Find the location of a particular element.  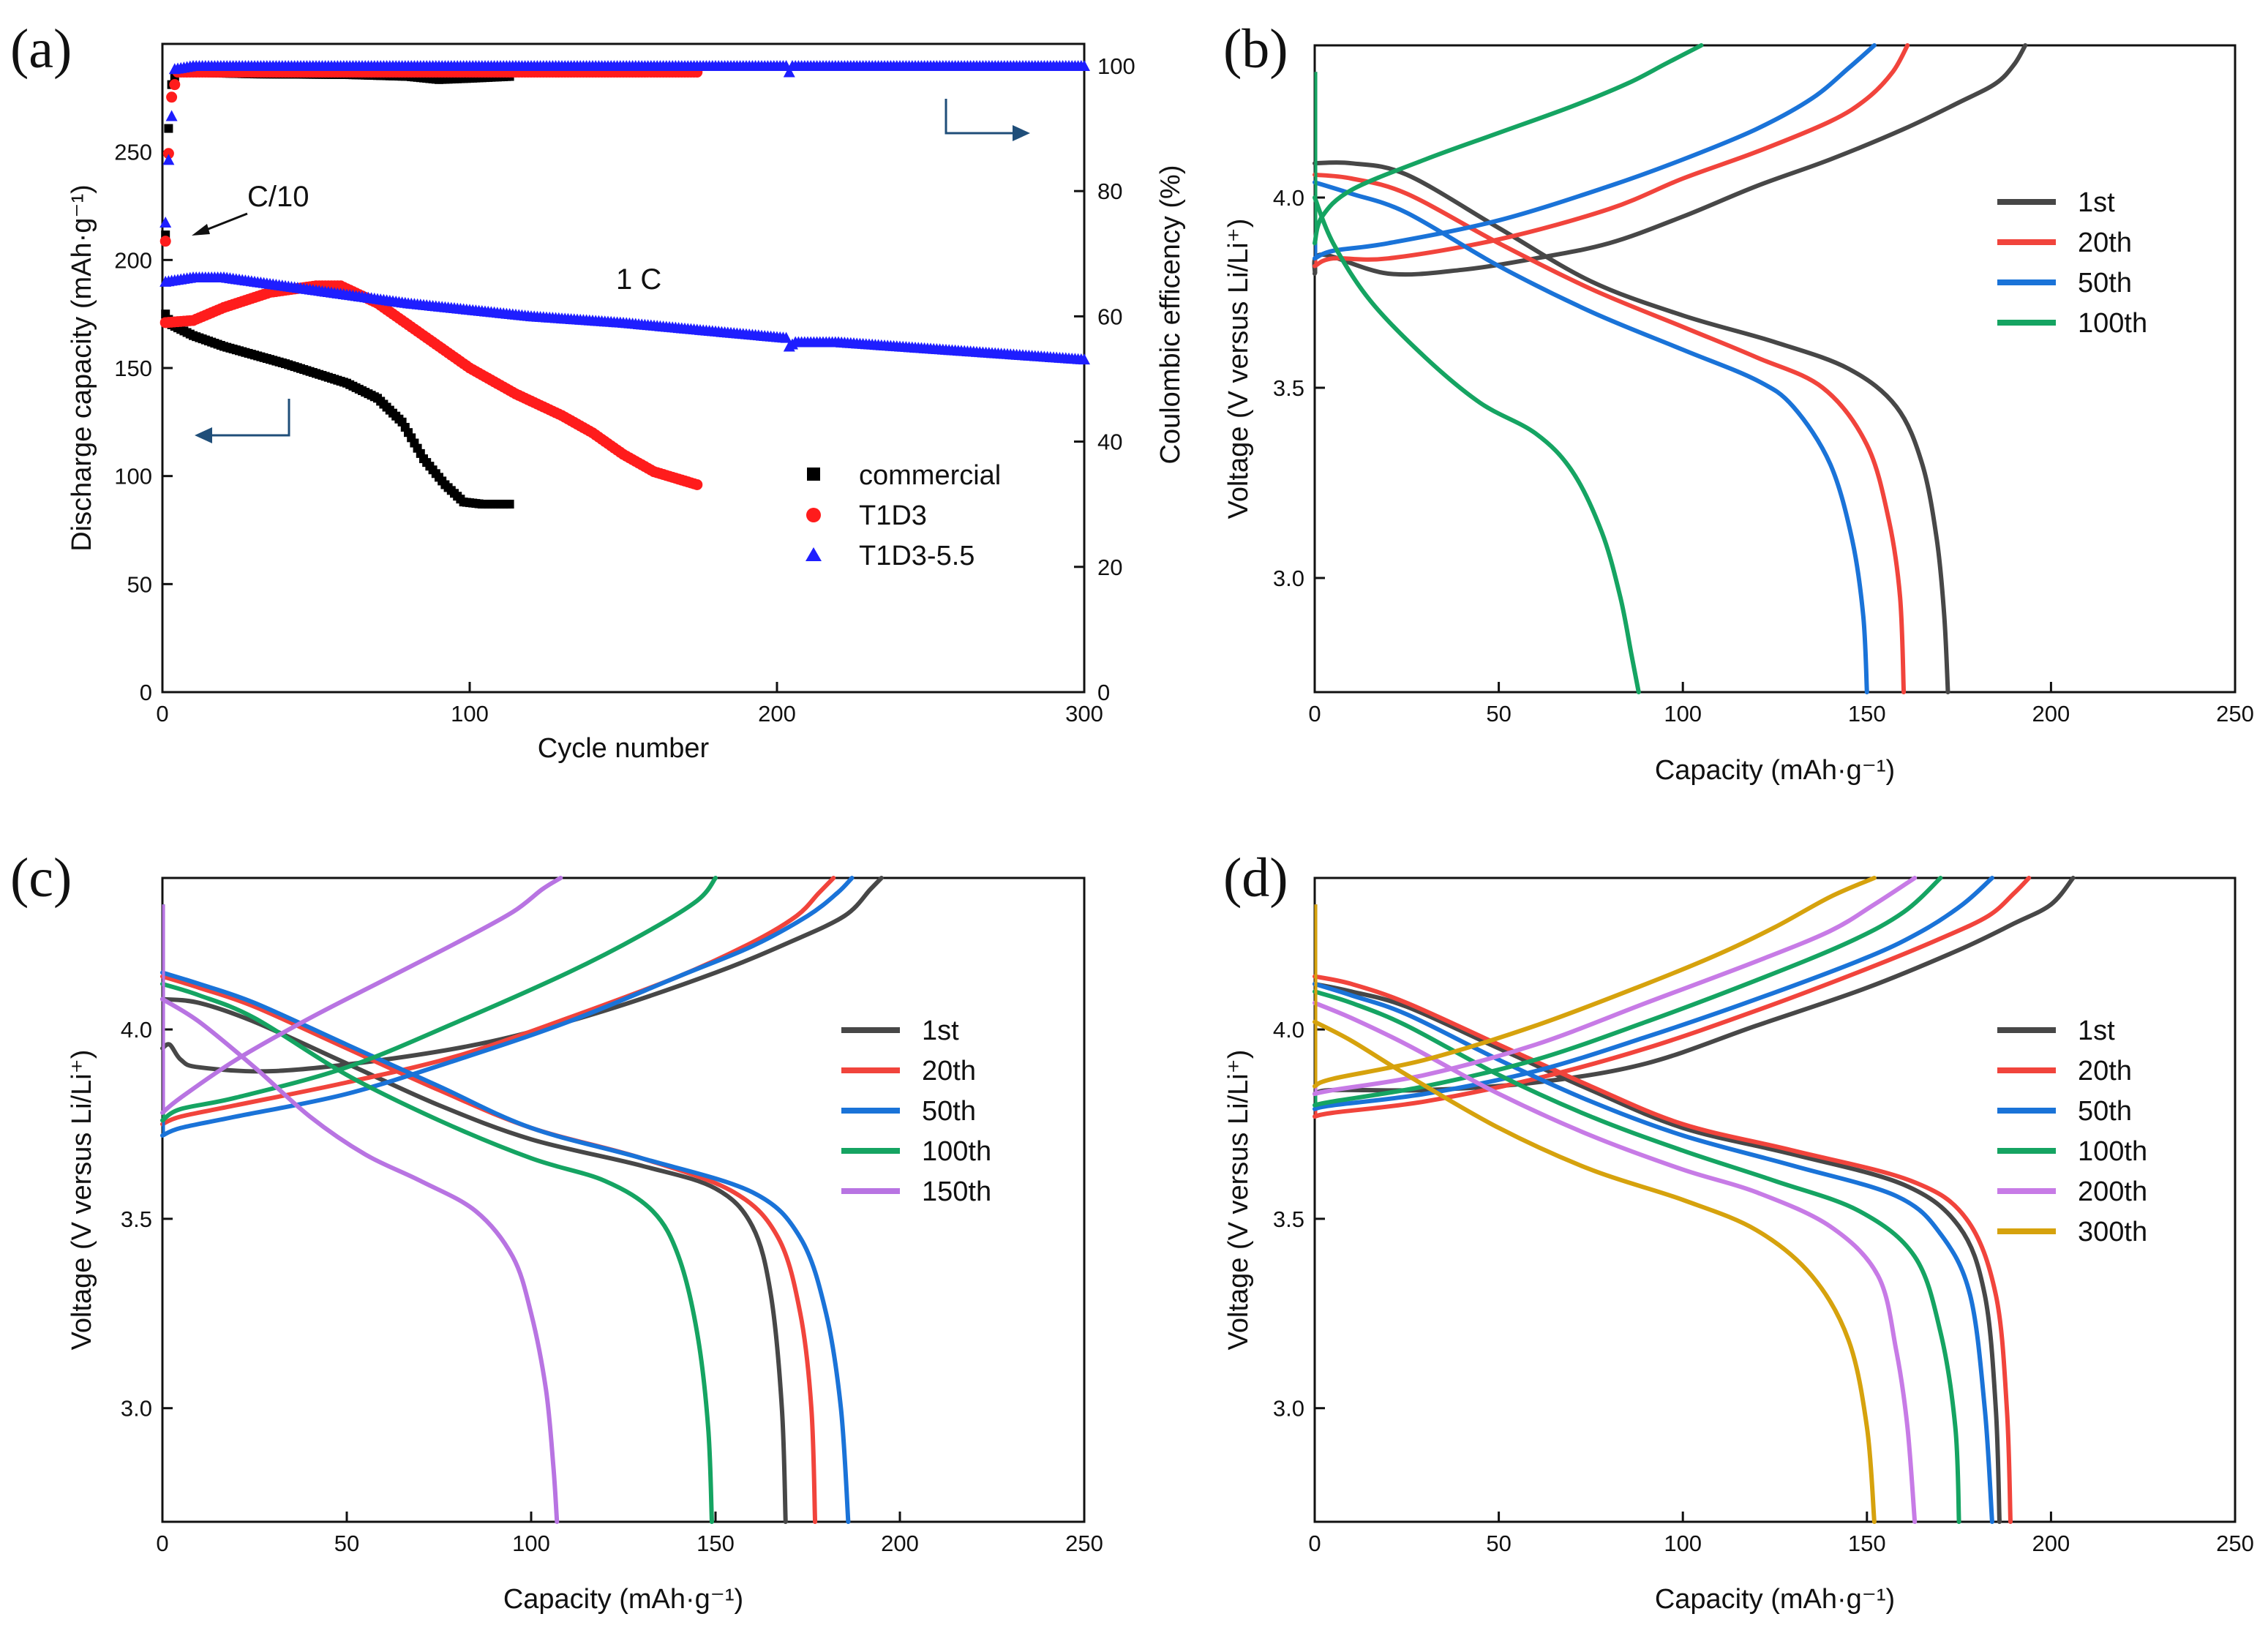

charge-curve-50th-b is located at coordinates (1595, 152).